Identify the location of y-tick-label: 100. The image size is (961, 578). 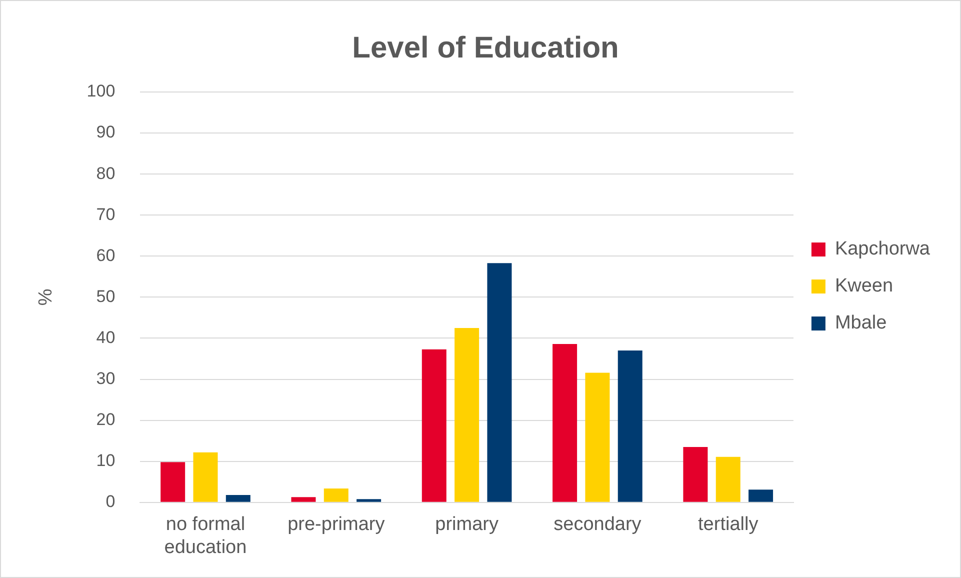
(101, 91).